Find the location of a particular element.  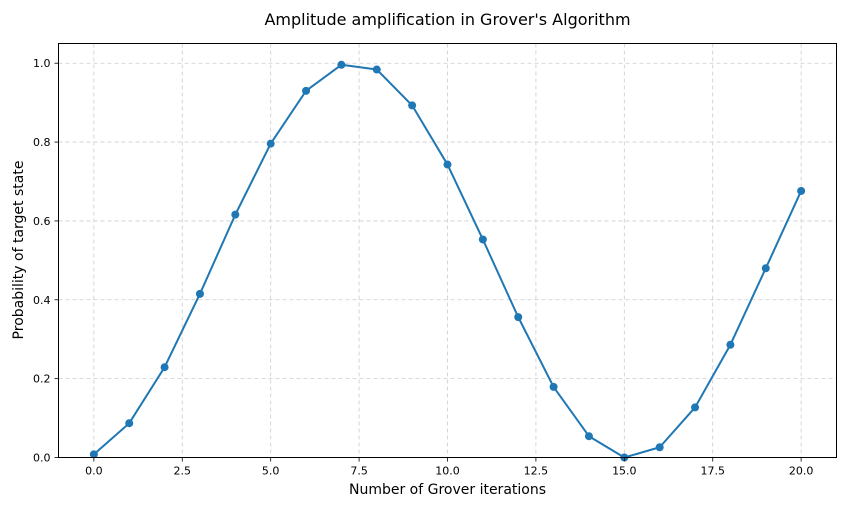

x-tick-label: 5.0 is located at coordinates (271, 471).